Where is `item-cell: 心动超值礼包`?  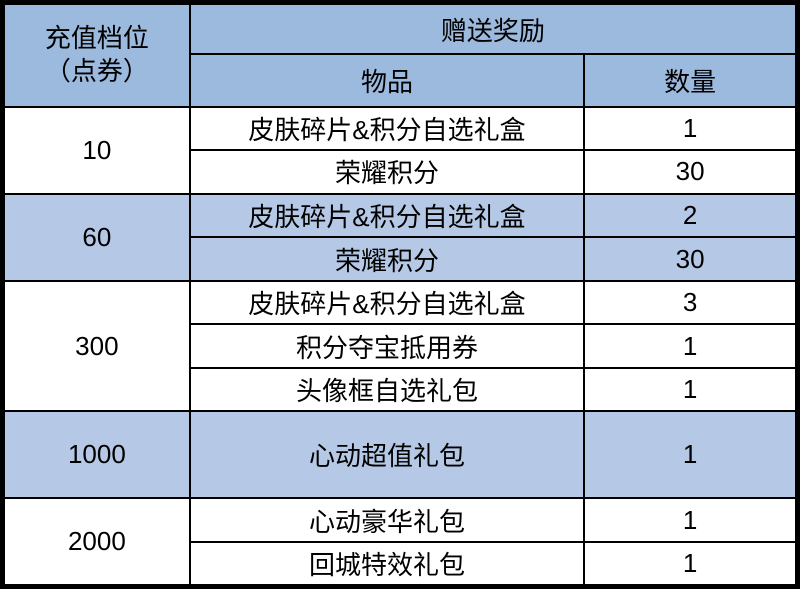 item-cell: 心动超值礼包 is located at coordinates (387, 455).